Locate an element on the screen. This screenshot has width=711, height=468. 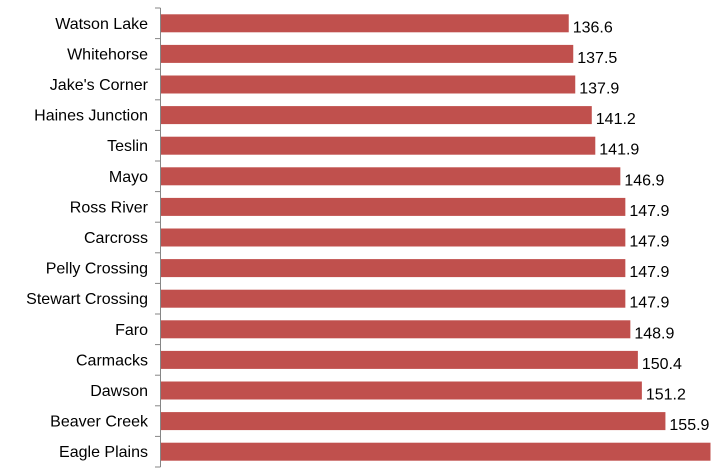
value-label-watson-lake: 136.6 is located at coordinates (593, 27).